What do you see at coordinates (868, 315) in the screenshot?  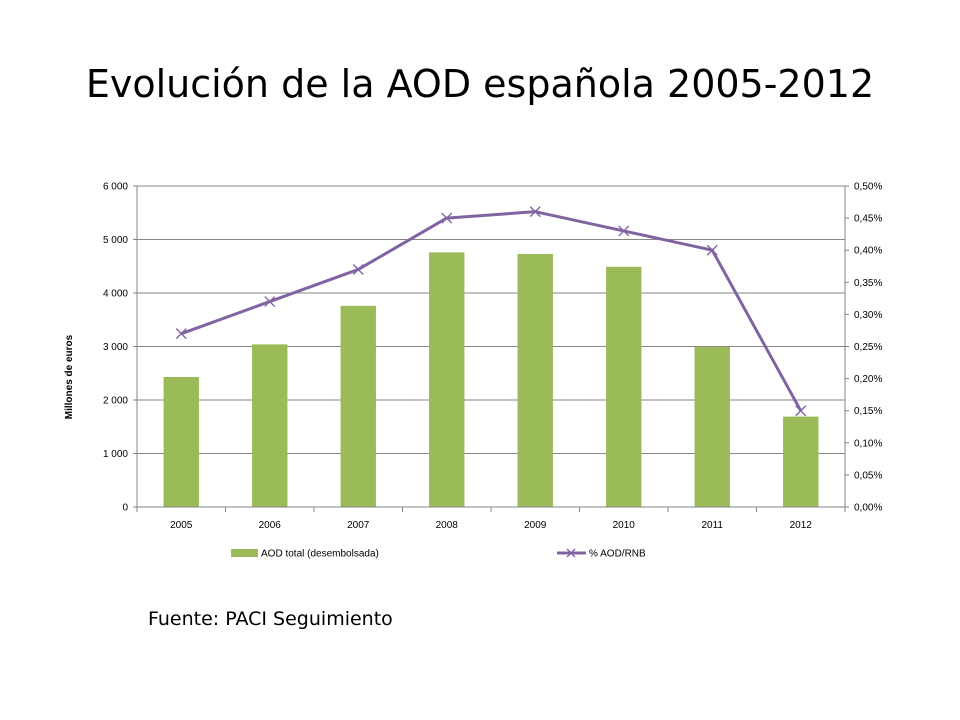 I see `y2-tick-label: 0,30%` at bounding box center [868, 315].